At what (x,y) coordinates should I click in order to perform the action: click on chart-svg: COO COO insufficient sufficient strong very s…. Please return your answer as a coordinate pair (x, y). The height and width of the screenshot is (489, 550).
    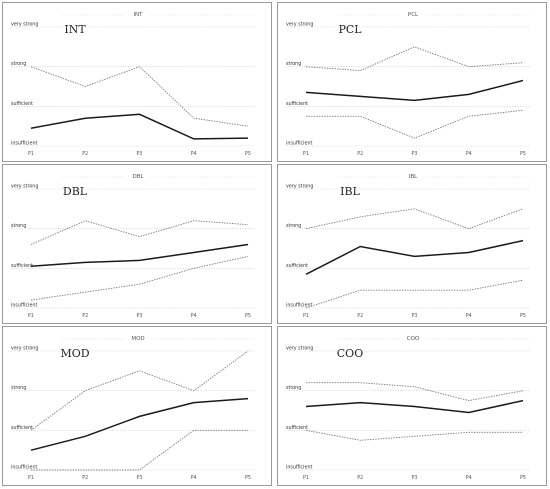
    Looking at the image, I should click on (408, 408).